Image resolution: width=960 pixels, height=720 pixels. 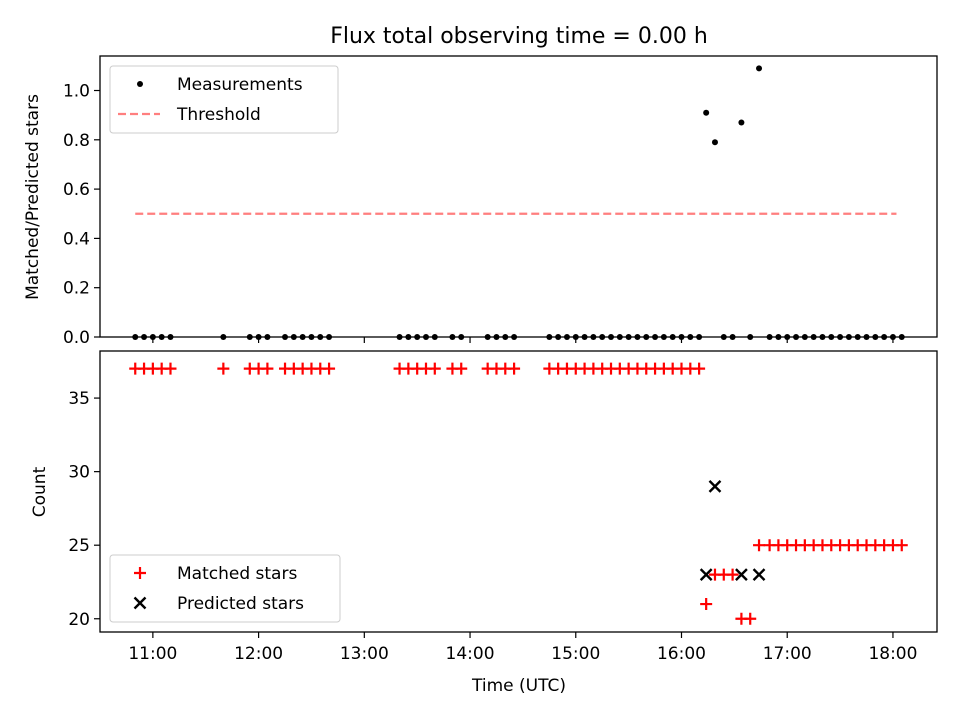 What do you see at coordinates (79, 546) in the screenshot?
I see `bottom-ytick-label: 25` at bounding box center [79, 546].